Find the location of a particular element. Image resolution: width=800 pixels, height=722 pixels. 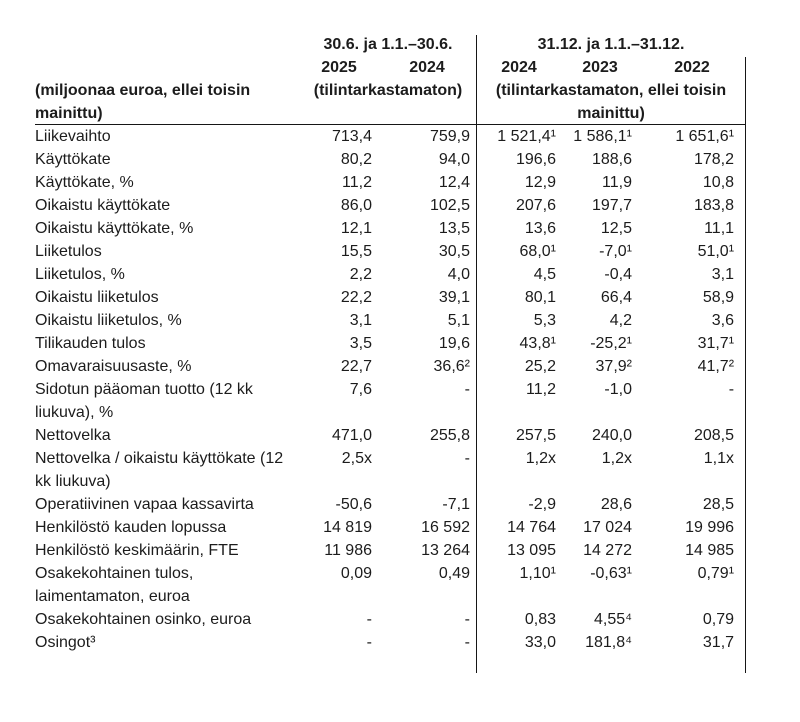

right-border-line is located at coordinates (745, 365).